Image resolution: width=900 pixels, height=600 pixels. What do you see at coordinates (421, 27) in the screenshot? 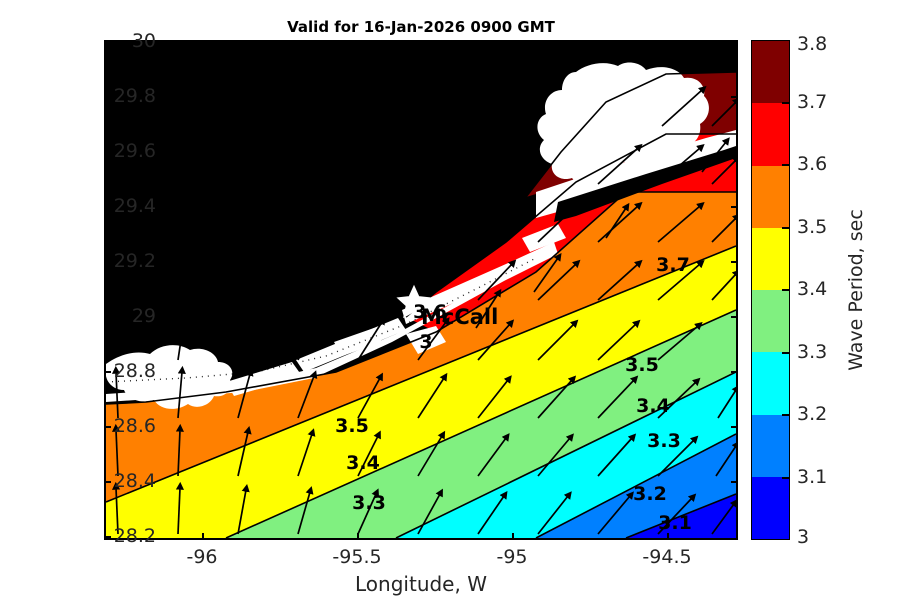
I see `page-title: Valid for 16-Jan-2026 0900 GMT` at bounding box center [421, 27].